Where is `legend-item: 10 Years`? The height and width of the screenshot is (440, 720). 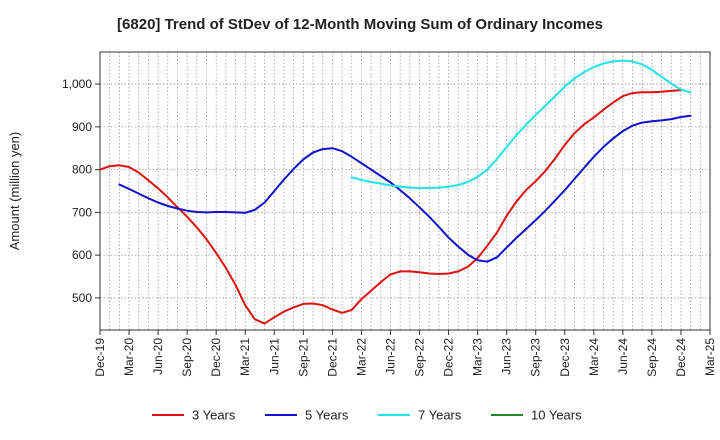
legend-item: 10 Years is located at coordinates (536, 415).